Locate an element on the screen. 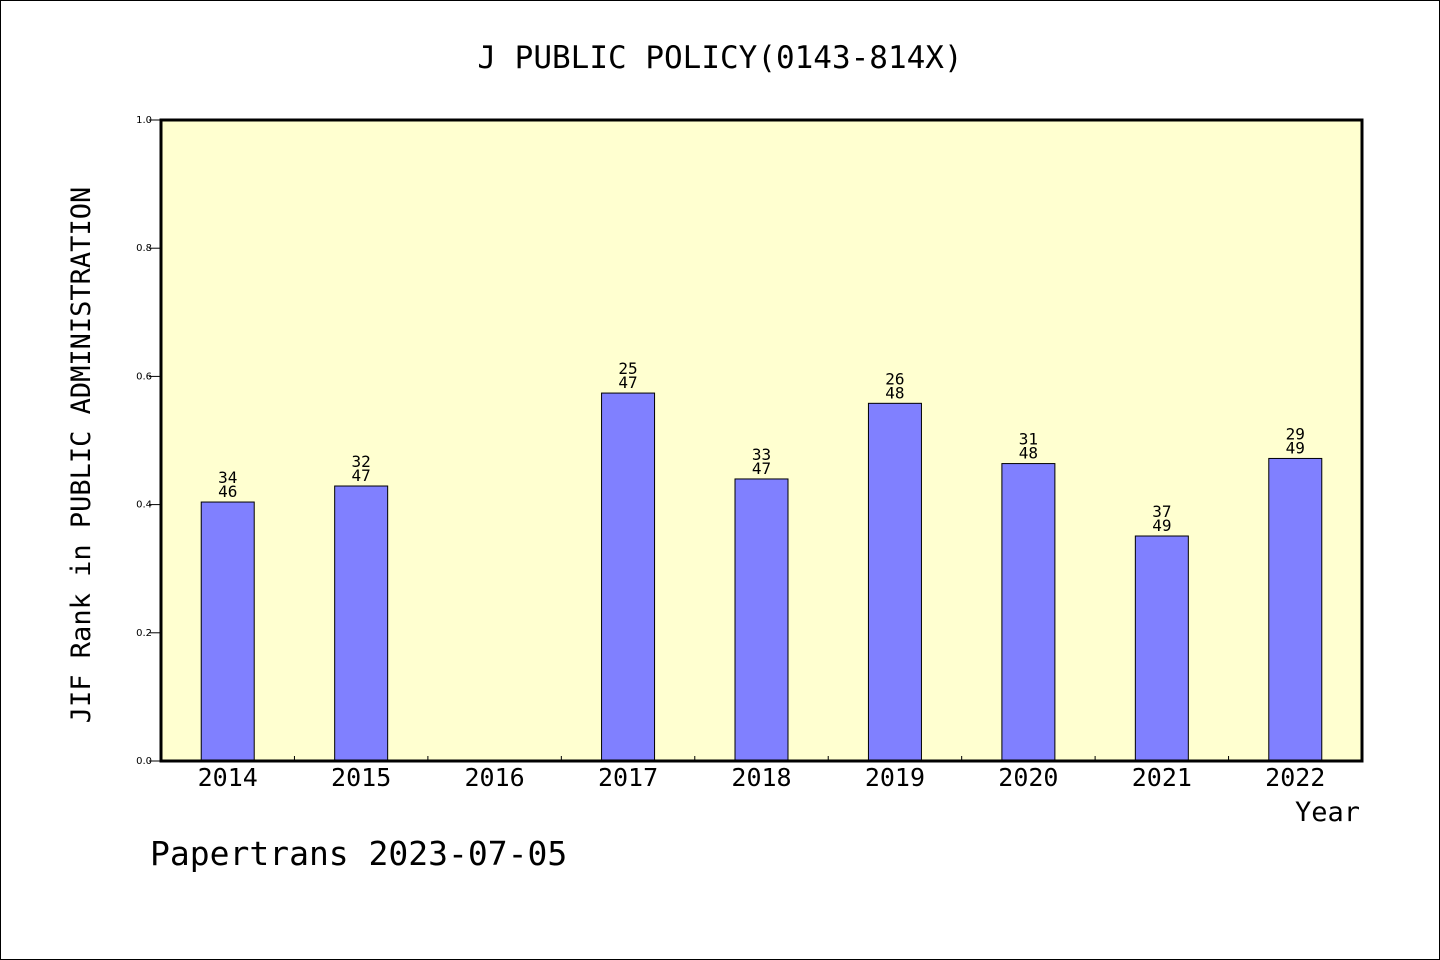 The width and height of the screenshot is (1440, 960). bar-label-total-2020: 48 is located at coordinates (1028, 453).